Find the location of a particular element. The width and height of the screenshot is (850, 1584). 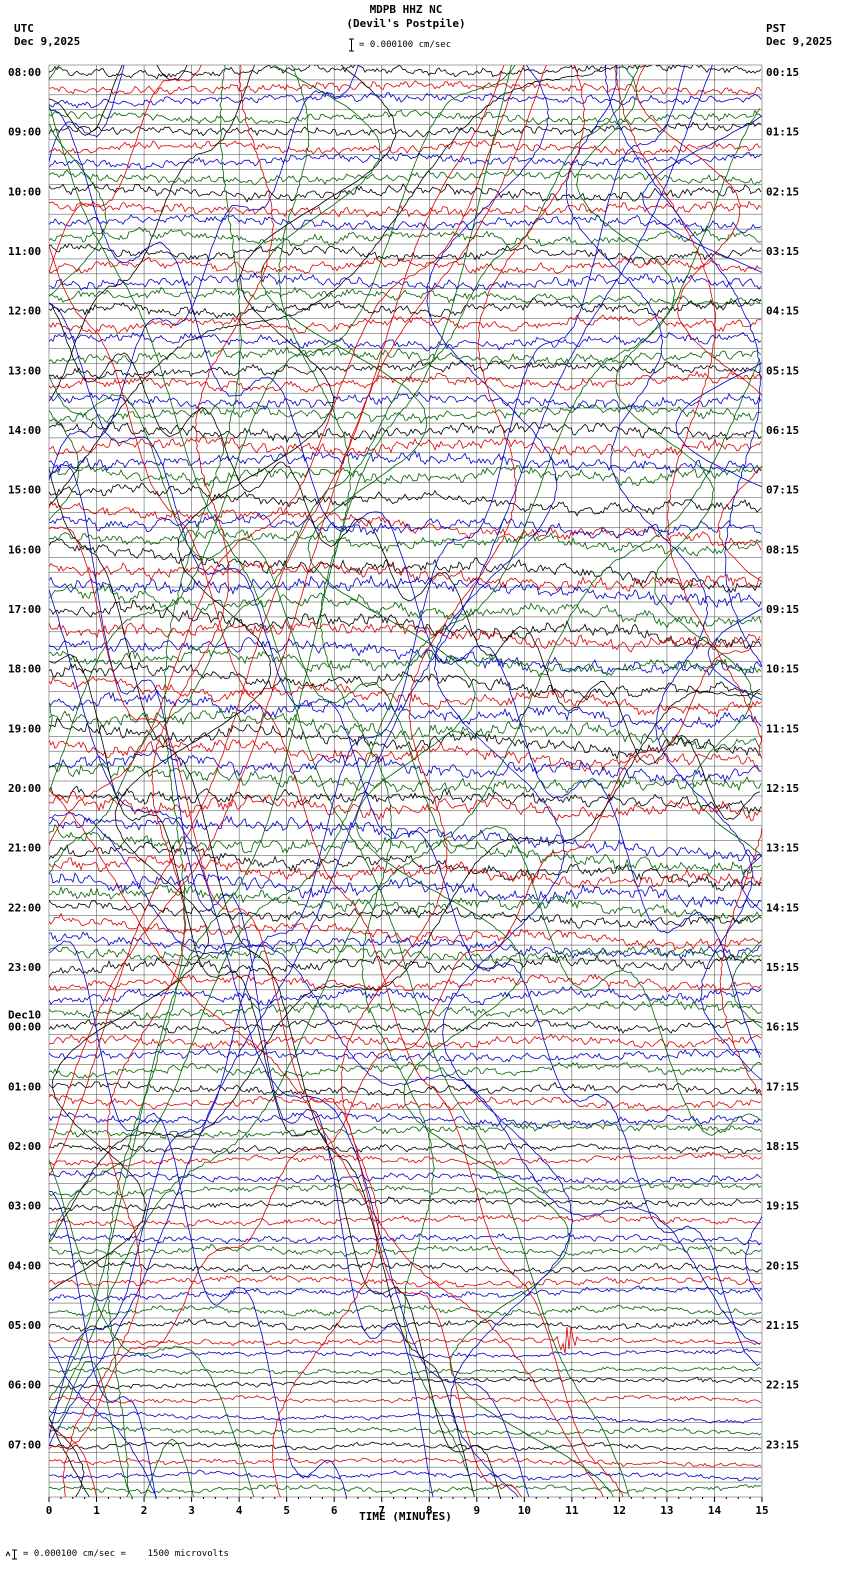

left-time-label: 23:00 is located at coordinates (24, 967).